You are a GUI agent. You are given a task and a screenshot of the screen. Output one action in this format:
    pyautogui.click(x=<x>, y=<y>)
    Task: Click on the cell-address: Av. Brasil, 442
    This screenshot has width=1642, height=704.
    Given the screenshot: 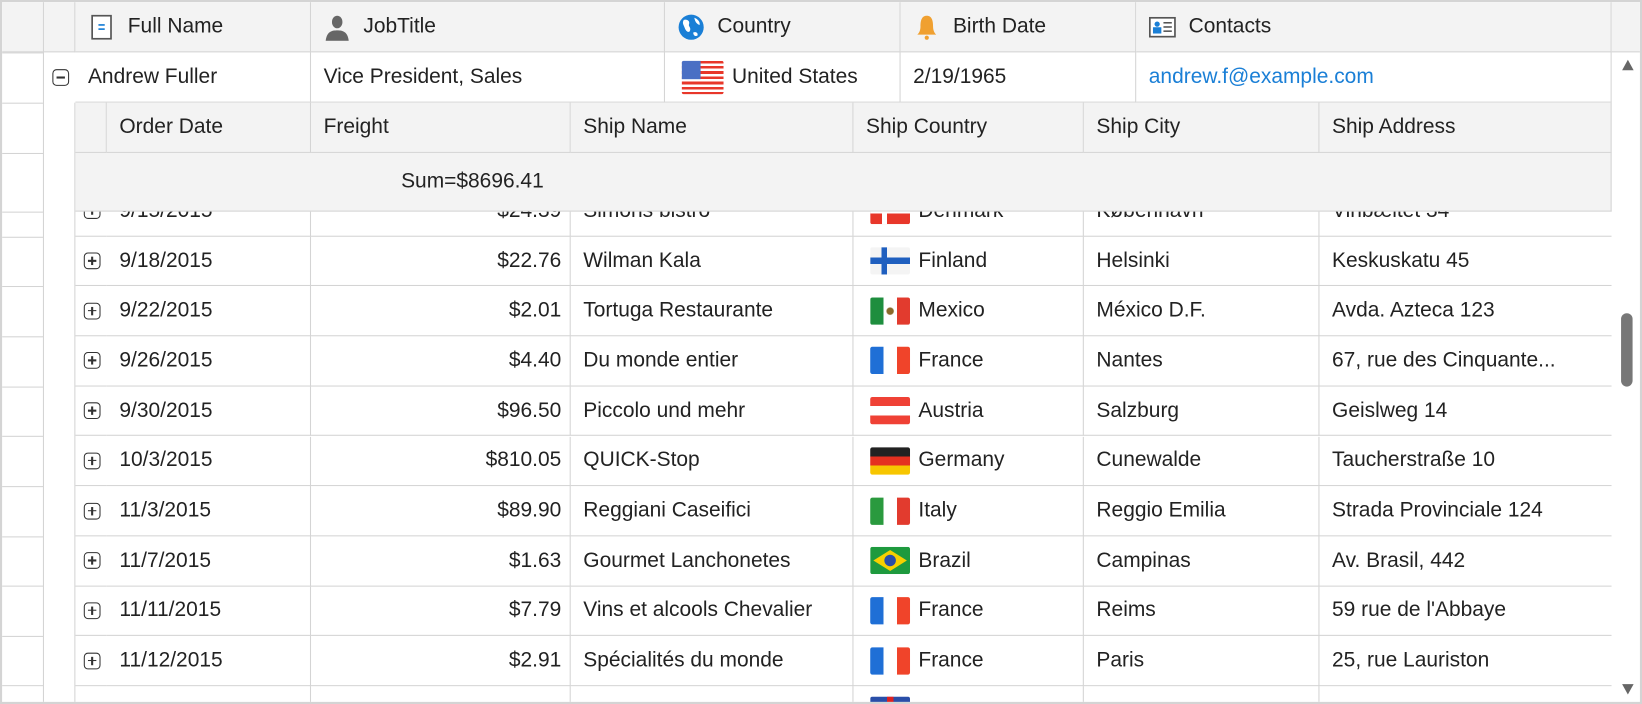 What is the action you would take?
    pyautogui.click(x=1465, y=561)
    